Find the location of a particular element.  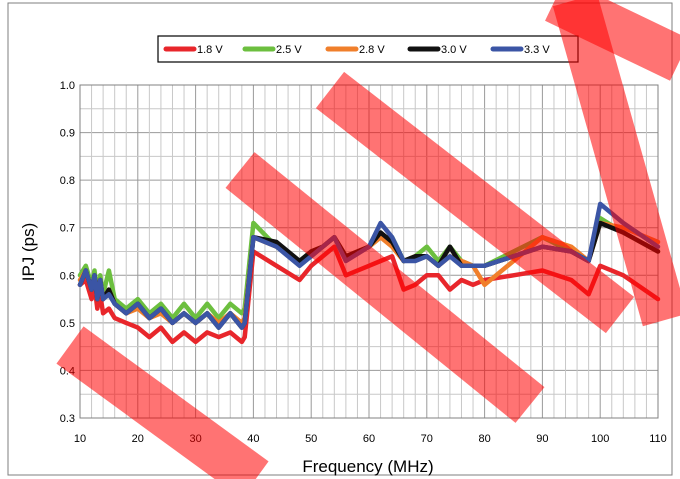

y-tick-label: 0.3 is located at coordinates (67, 419).